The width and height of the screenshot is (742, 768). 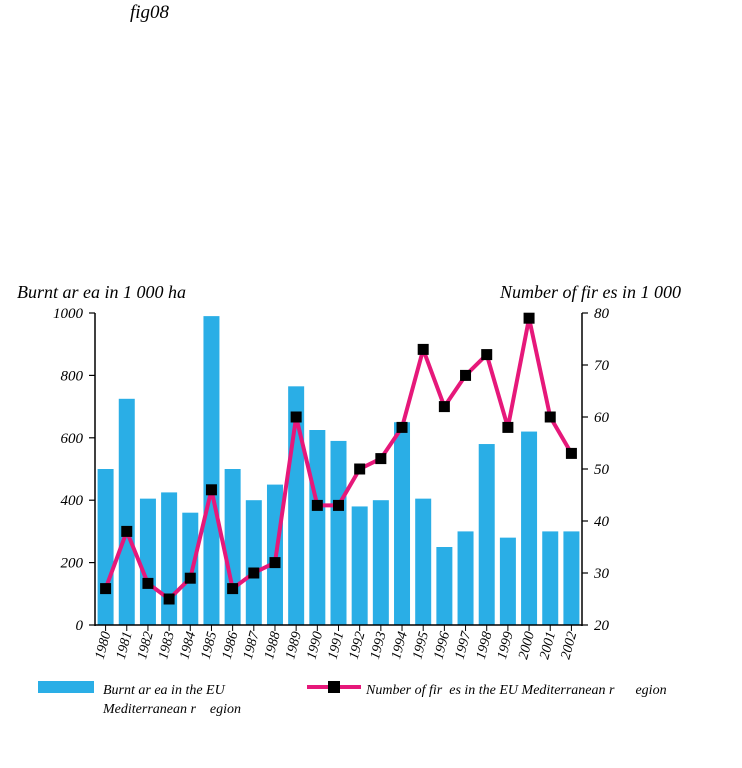 What do you see at coordinates (602, 314) in the screenshot?
I see `right-tick-label: 80` at bounding box center [602, 314].